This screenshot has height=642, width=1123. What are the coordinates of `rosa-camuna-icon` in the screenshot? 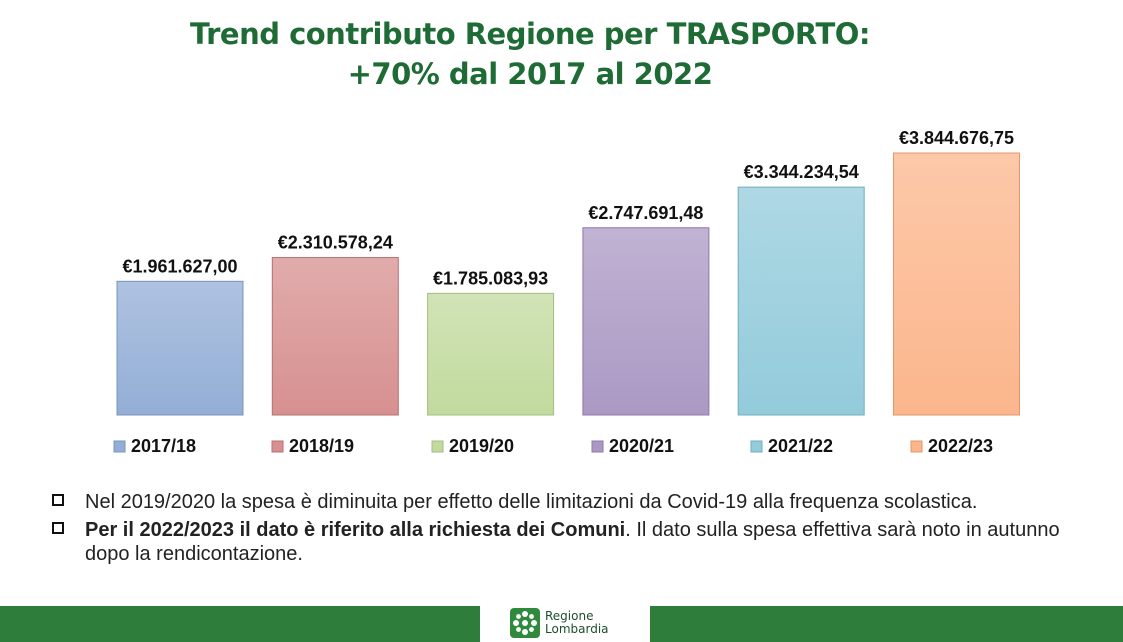 It's located at (525, 623).